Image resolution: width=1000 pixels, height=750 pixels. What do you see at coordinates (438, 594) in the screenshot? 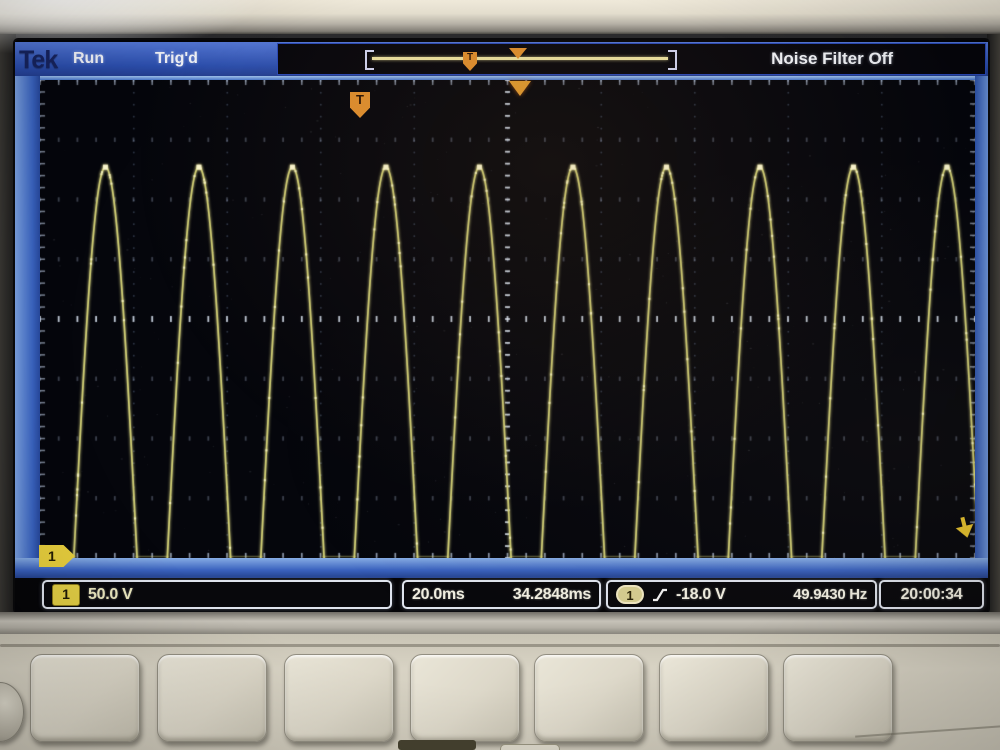
I see `timebase-scale-value: 20.0ms` at bounding box center [438, 594].